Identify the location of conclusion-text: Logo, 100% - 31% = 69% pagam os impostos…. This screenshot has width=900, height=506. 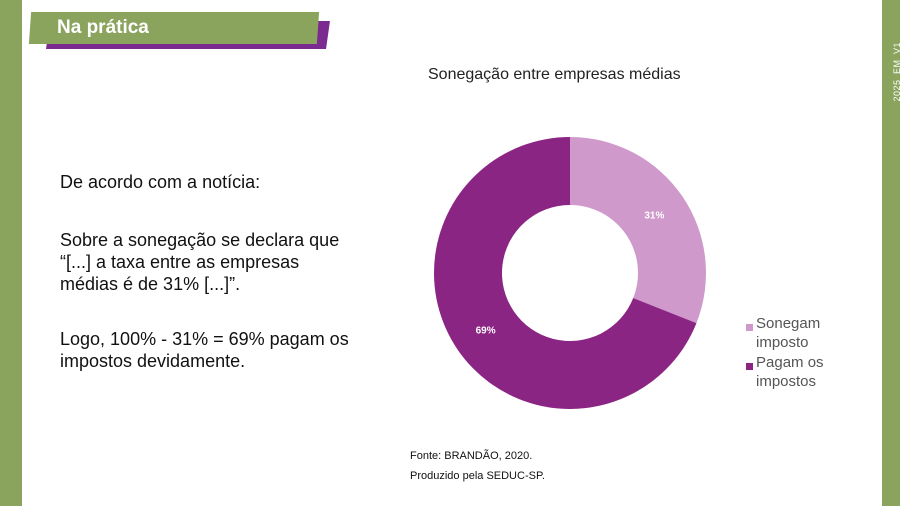
(204, 350).